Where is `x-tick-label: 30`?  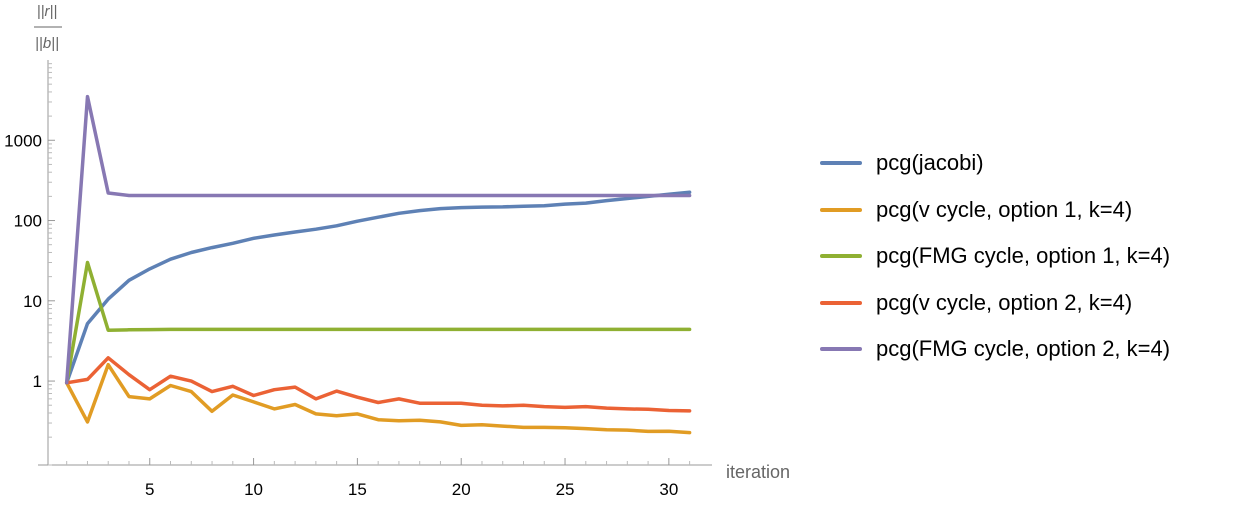
x-tick-label: 30 is located at coordinates (668, 489).